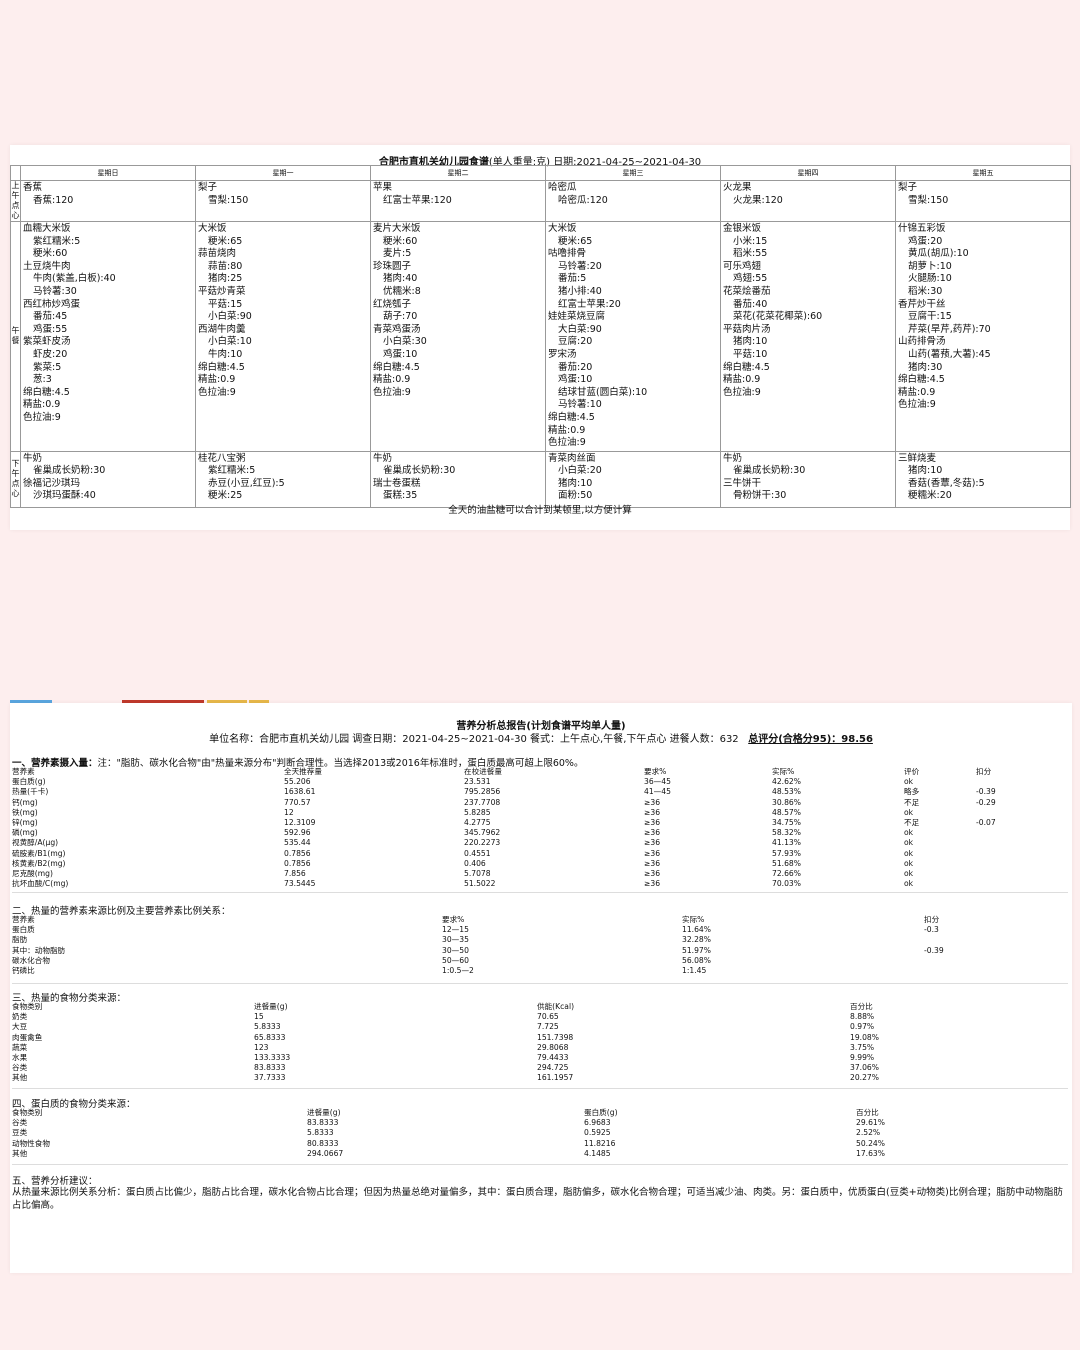  Describe the element at coordinates (230, 317) in the screenshot. I see `ingredient: 小白菜:90` at that location.